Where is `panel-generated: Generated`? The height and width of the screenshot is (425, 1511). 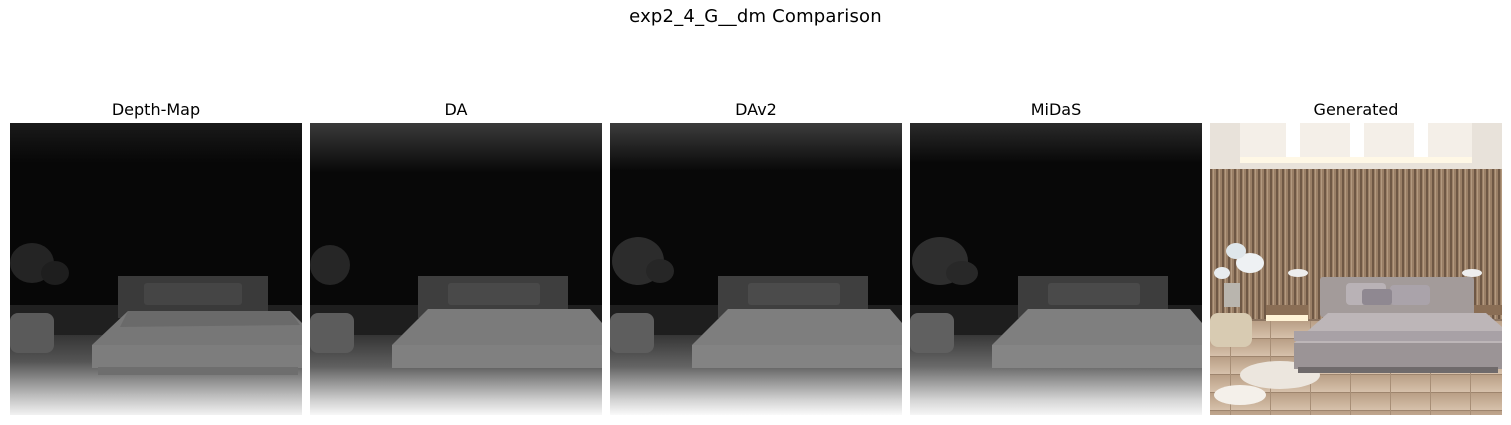 panel-generated: Generated is located at coordinates (1356, 257).